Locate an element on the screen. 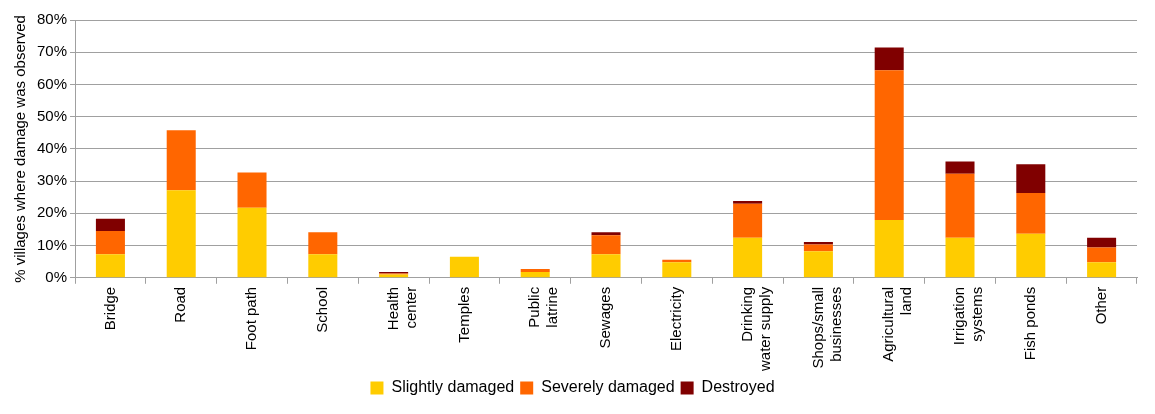 This screenshot has height=414, width=1155. x-tick-label: Public latrine is located at coordinates (543, 307).